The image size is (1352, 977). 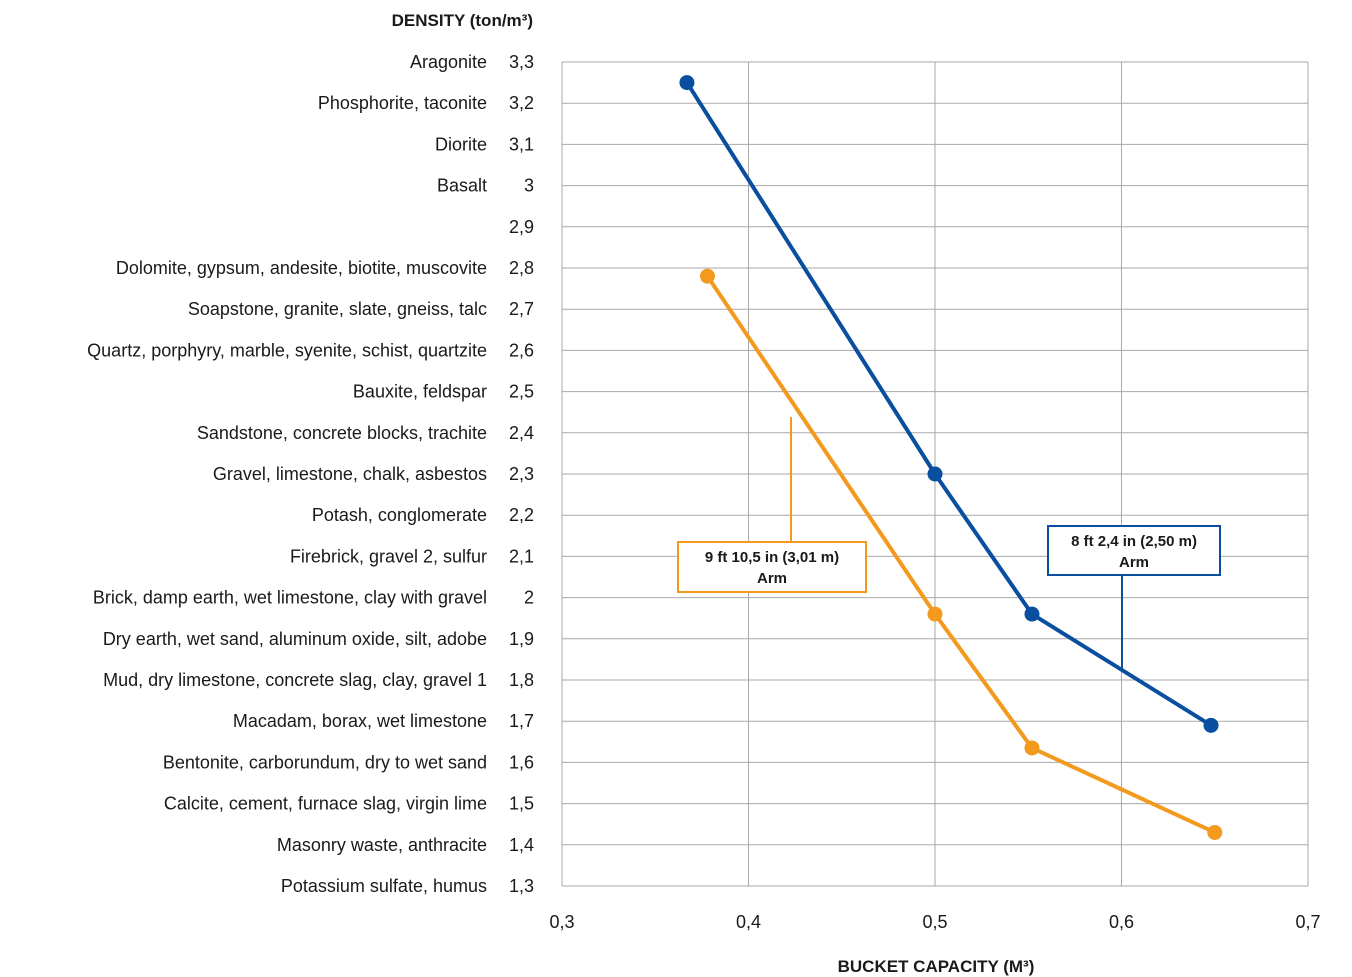 I want to click on y-tick-label: 3,3, so click(x=521, y=62).